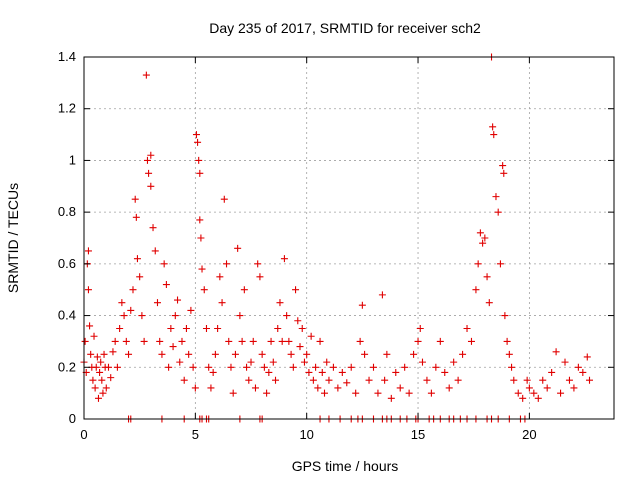 The image size is (640, 480). Describe the element at coordinates (72, 159) in the screenshot. I see `y-tick-label: 1` at that location.